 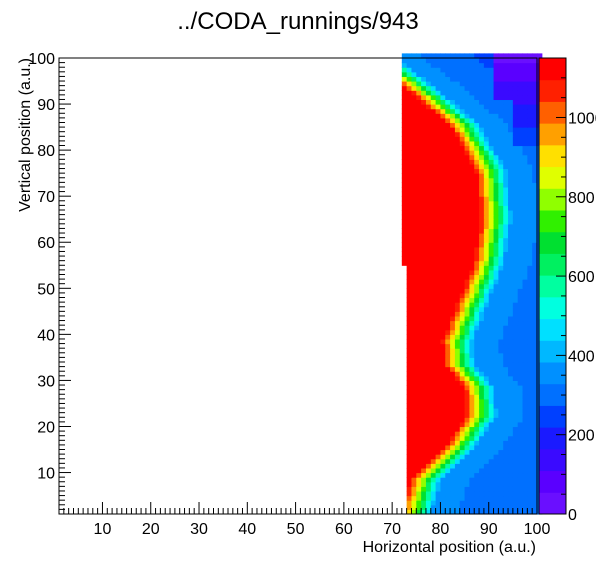 What do you see at coordinates (552, 308) in the screenshot?
I see `colorbar-segment` at bounding box center [552, 308].